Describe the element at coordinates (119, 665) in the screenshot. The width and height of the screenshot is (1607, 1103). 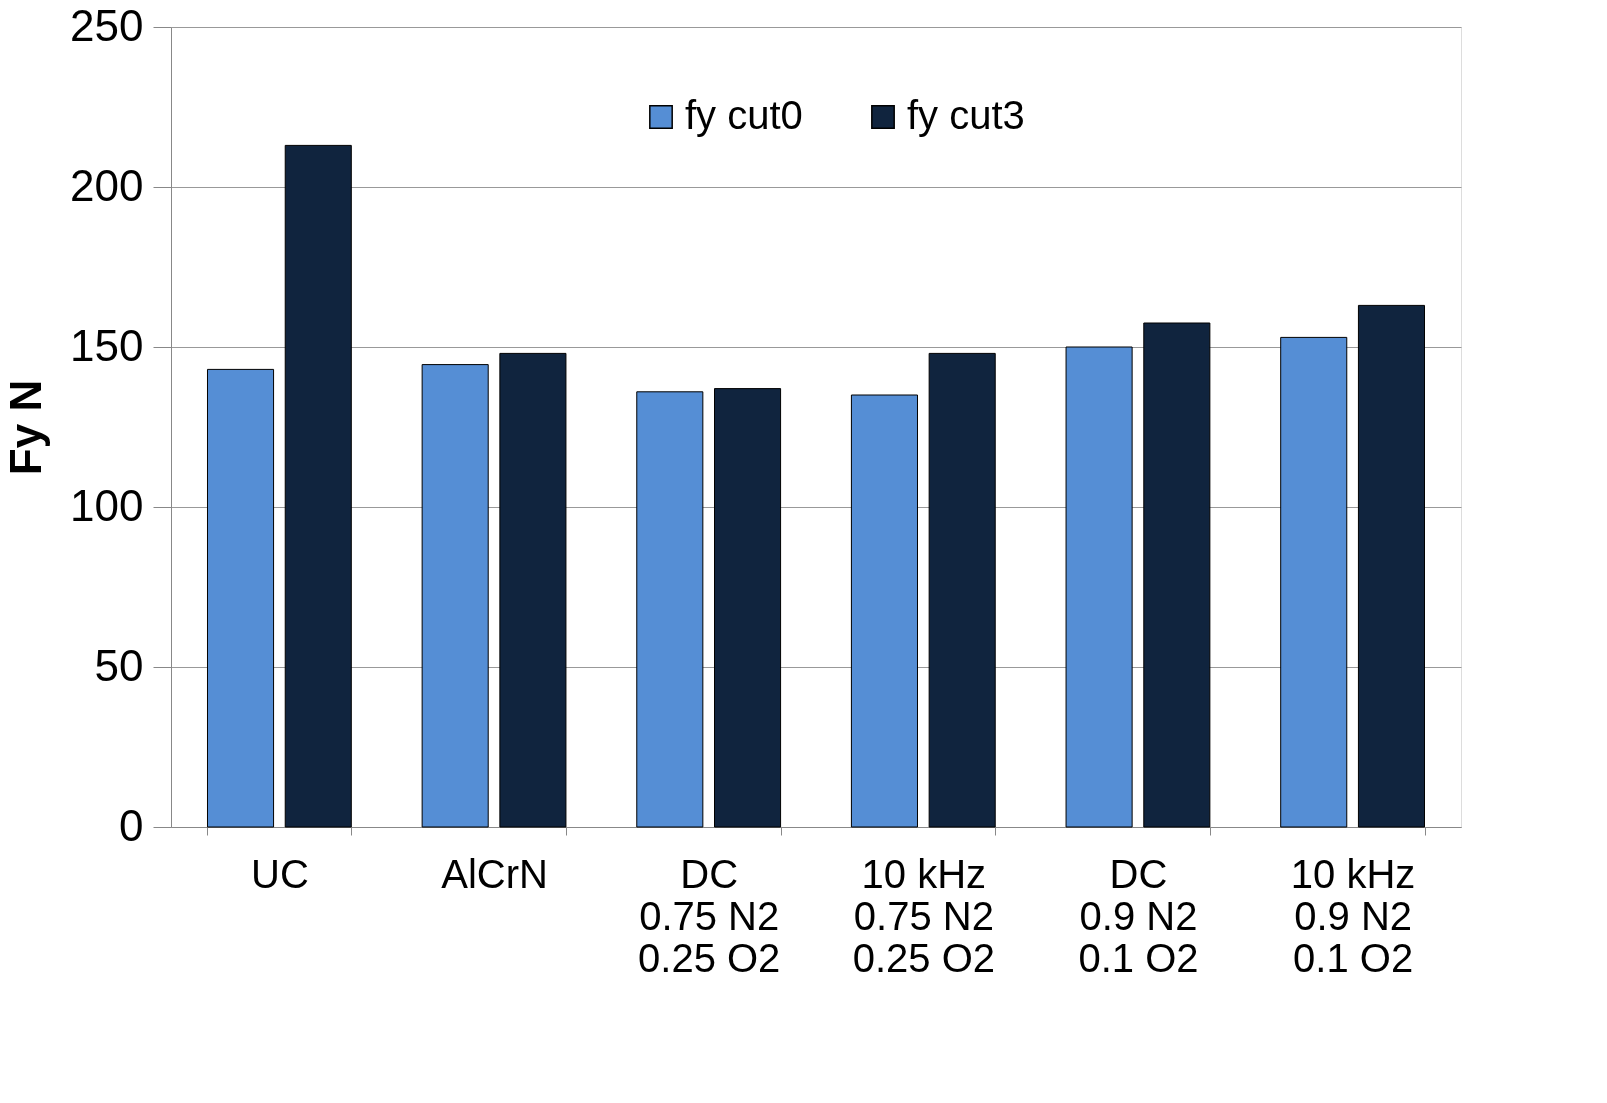
I see `y-tick-label: 50` at that location.